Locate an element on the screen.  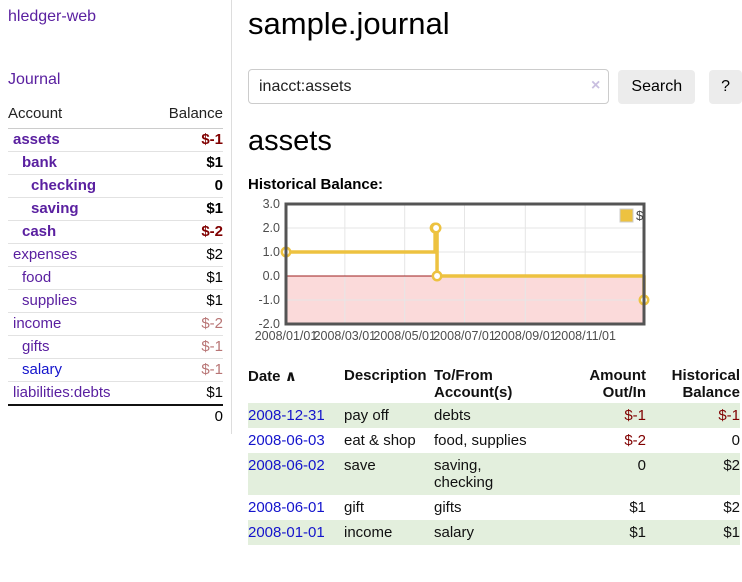
tofrom-cell: saving, checking is located at coordinates (498, 474).